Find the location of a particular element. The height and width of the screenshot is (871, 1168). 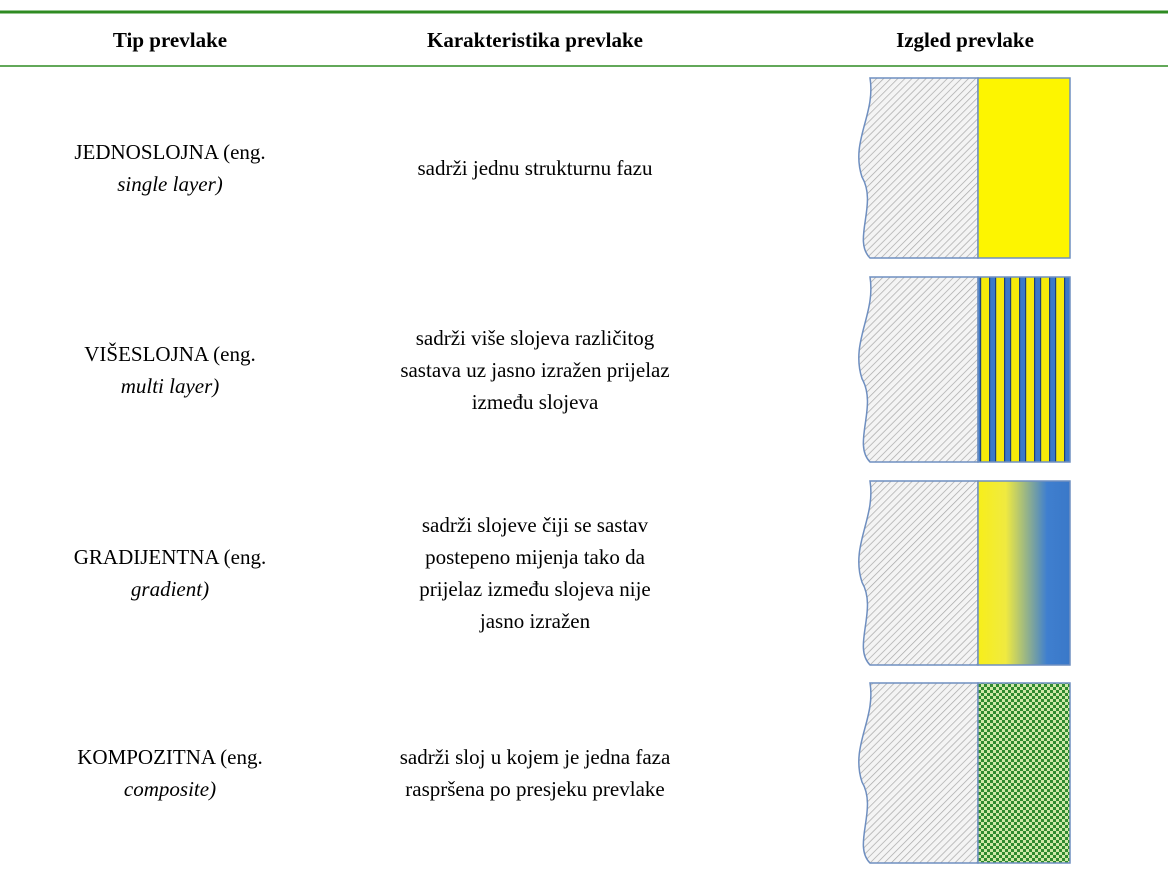

coating-type: KOMPOZITNA (eng. composite) is located at coordinates (170, 773).